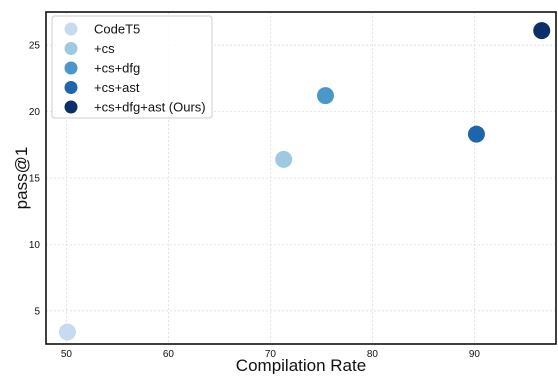 The image size is (558, 379). Describe the element at coordinates (104, 48) in the screenshot. I see `legend-label: +cs` at that location.